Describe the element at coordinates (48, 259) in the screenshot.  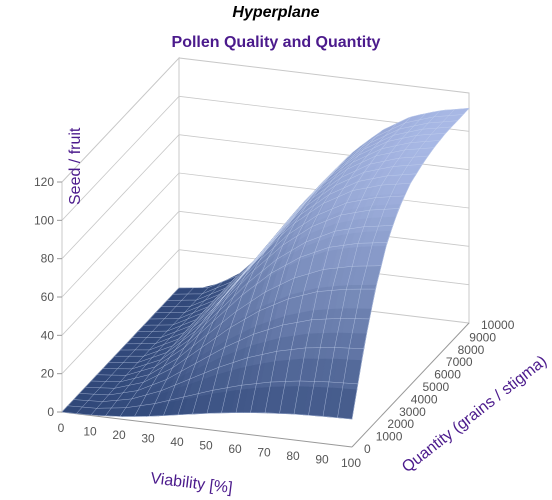
I see `z-tick-label: 80` at that location.